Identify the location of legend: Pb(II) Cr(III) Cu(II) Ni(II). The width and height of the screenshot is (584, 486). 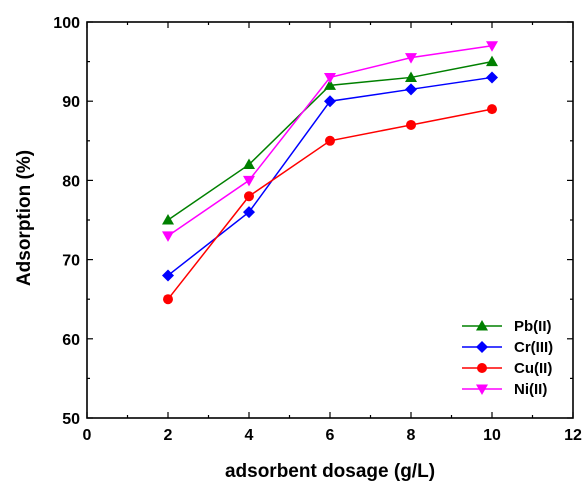
(507, 358).